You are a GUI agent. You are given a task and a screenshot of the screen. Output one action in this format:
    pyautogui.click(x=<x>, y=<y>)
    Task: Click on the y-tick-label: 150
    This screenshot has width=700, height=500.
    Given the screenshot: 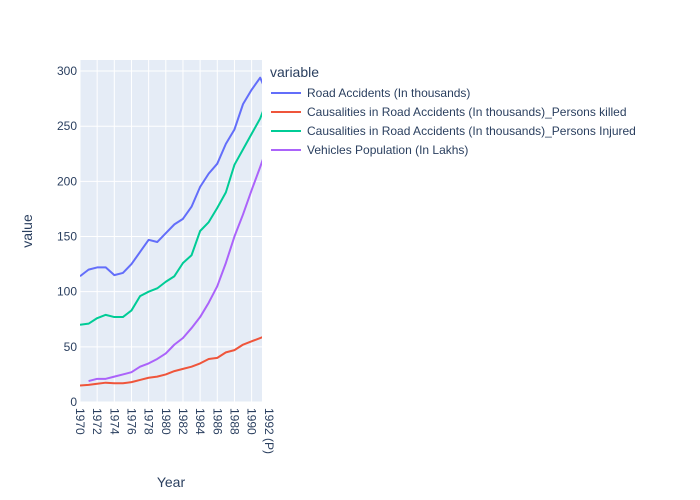 What is the action you would take?
    pyautogui.click(x=67, y=237)
    